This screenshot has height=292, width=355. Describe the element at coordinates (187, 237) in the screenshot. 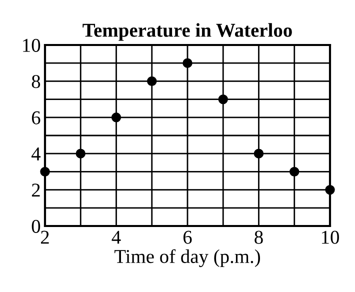

I see `x-tick-label: 6` at that location.